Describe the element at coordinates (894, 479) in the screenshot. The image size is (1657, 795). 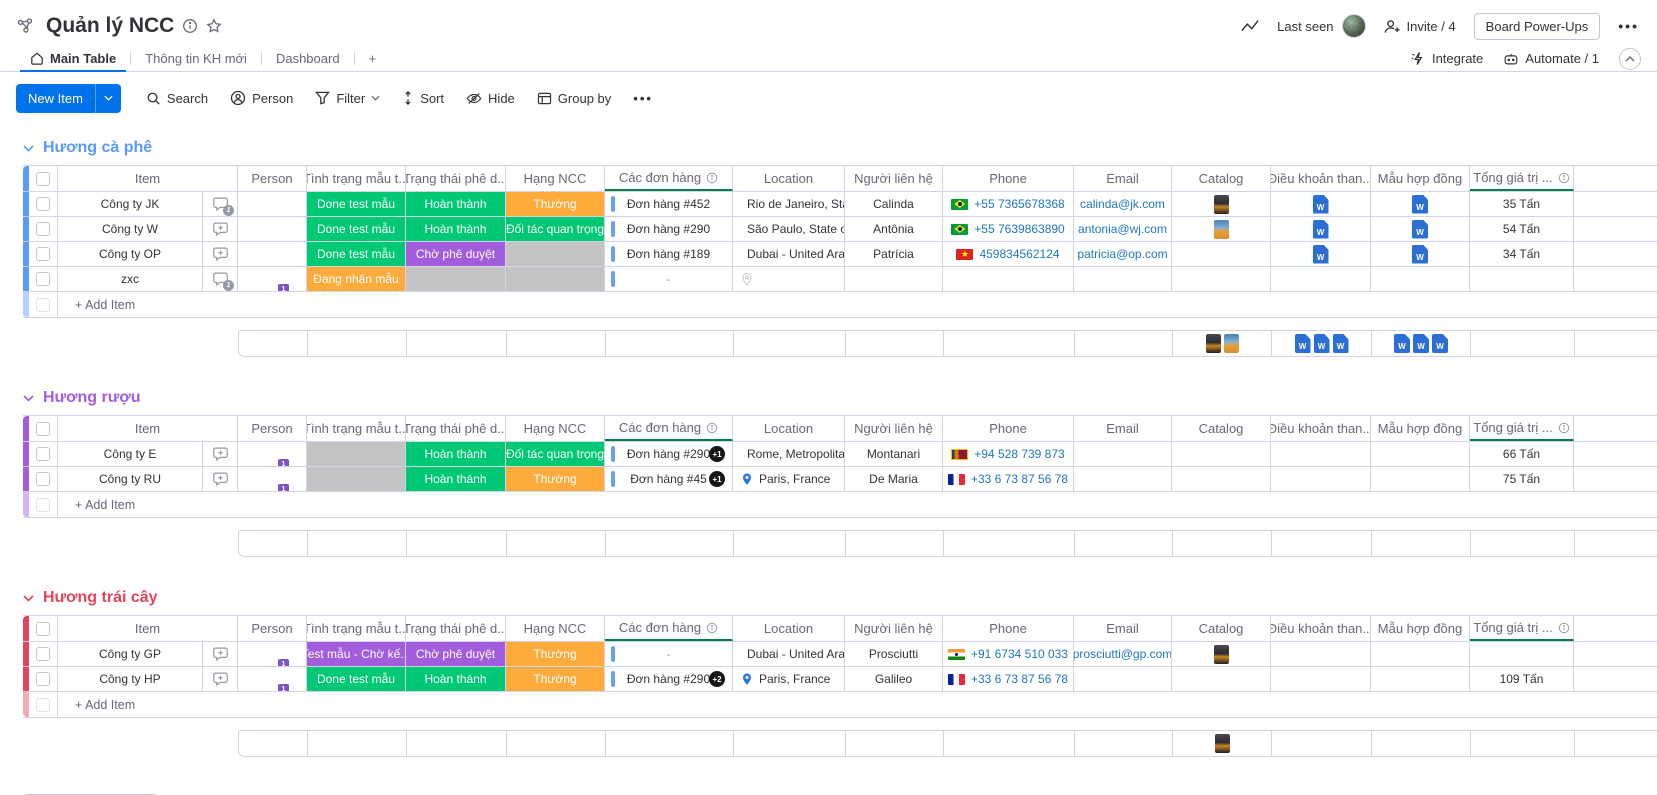
I see `contact-cell: De Maria` at that location.